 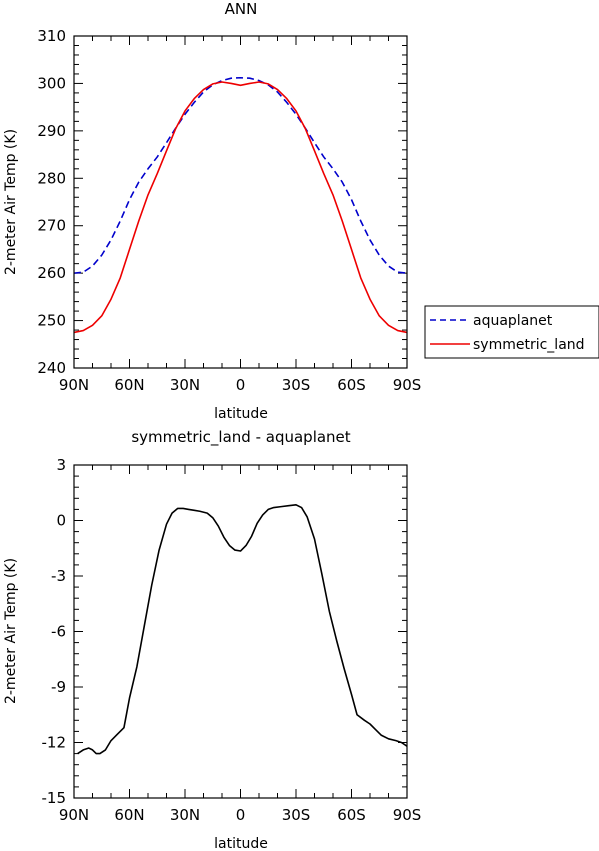 What do you see at coordinates (351, 385) in the screenshot?
I see `top-x-tick-label: 60S` at bounding box center [351, 385].